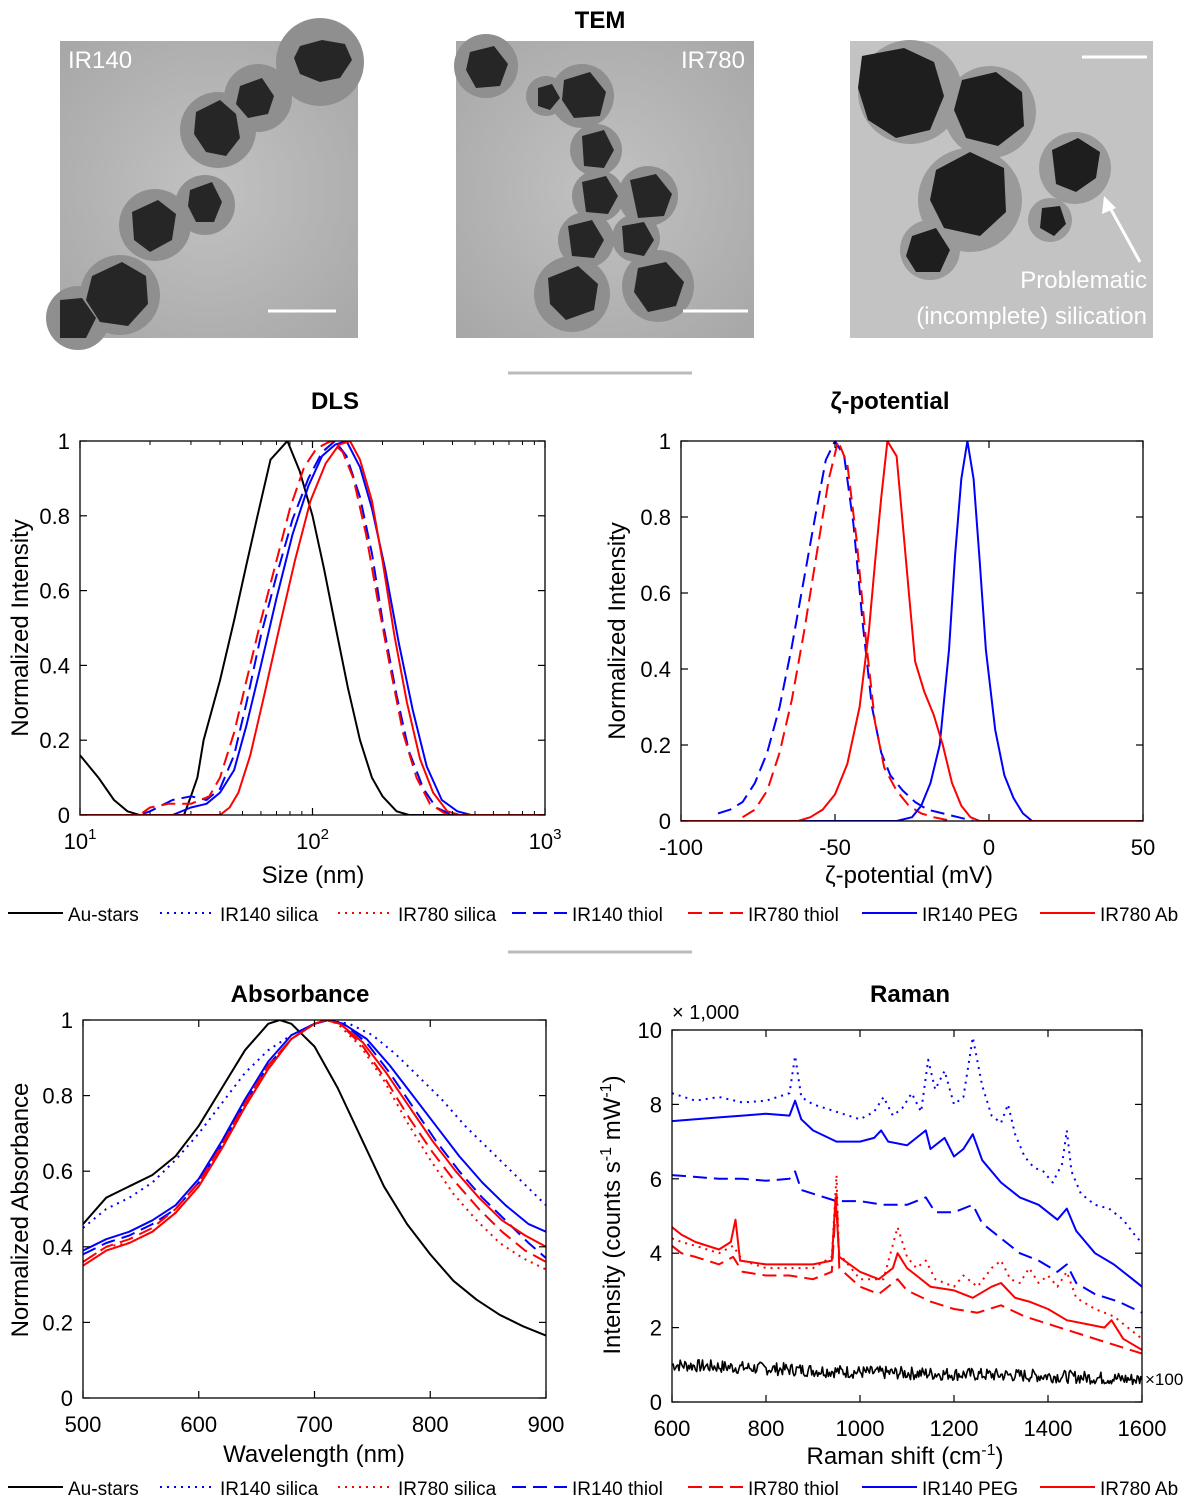 The height and width of the screenshot is (1506, 1200). I want to click on dls-ytick-label: 1, so click(64, 441).